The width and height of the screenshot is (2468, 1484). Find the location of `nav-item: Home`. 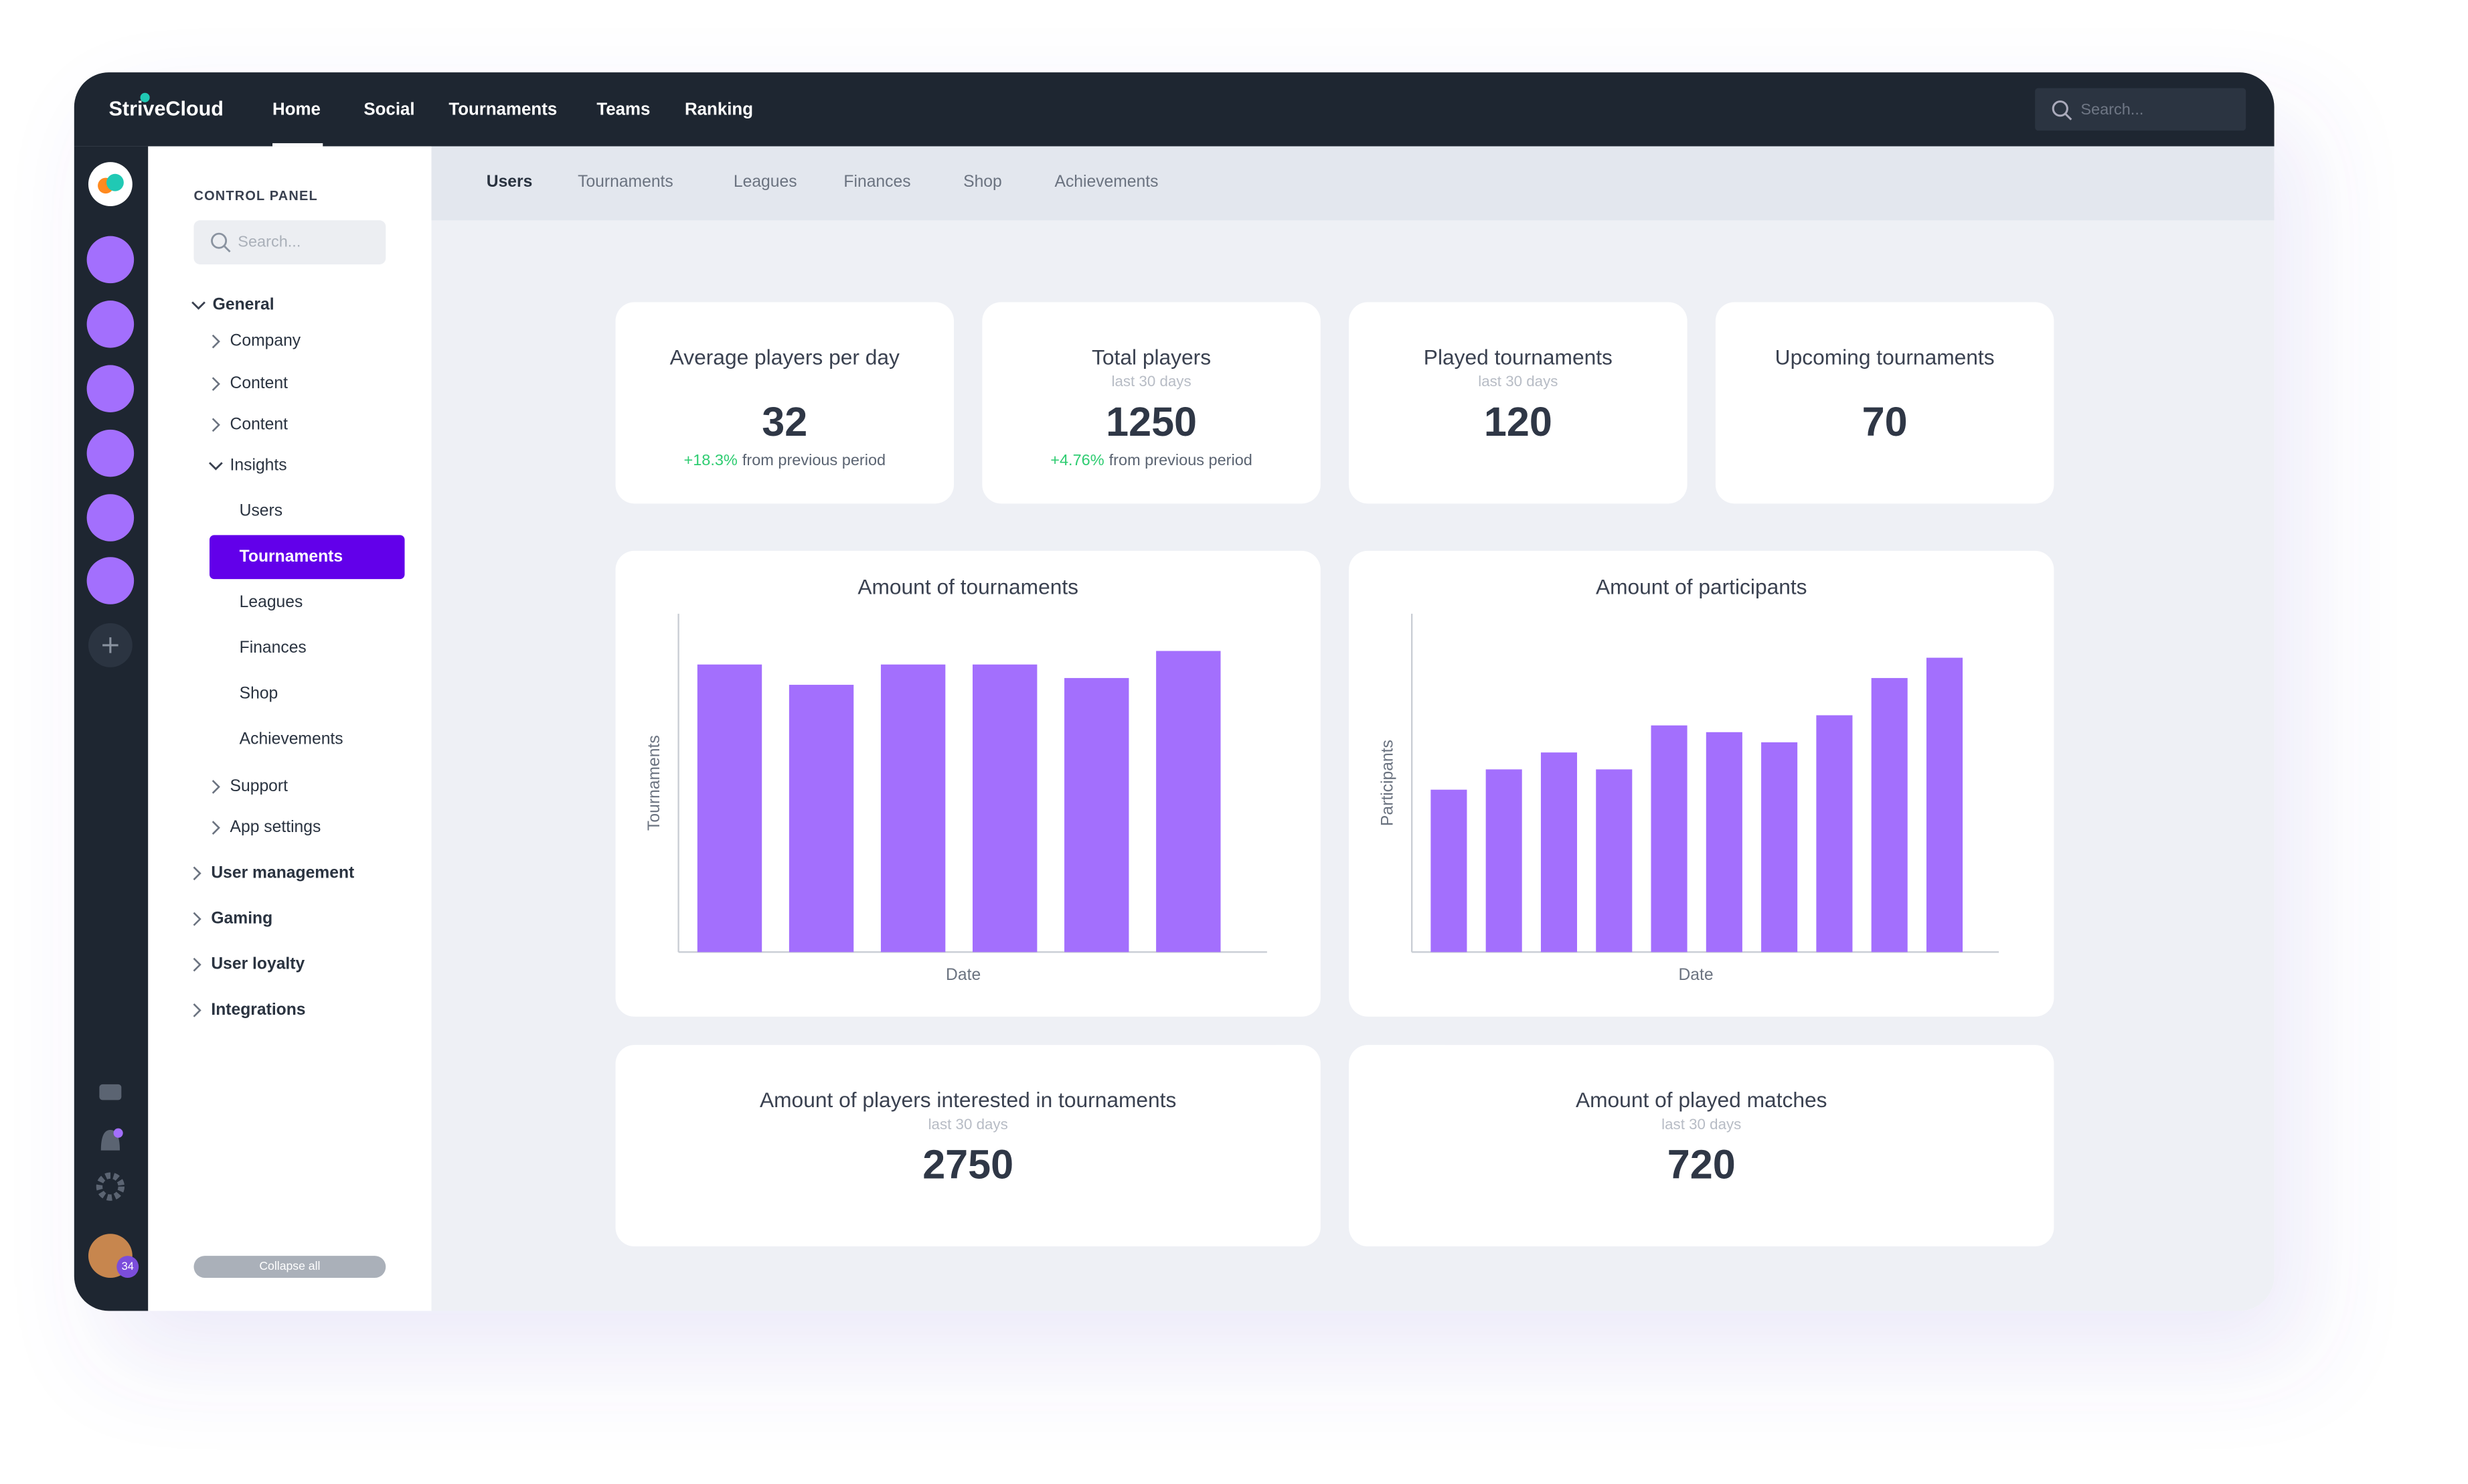

nav-item: Home is located at coordinates (296, 109).